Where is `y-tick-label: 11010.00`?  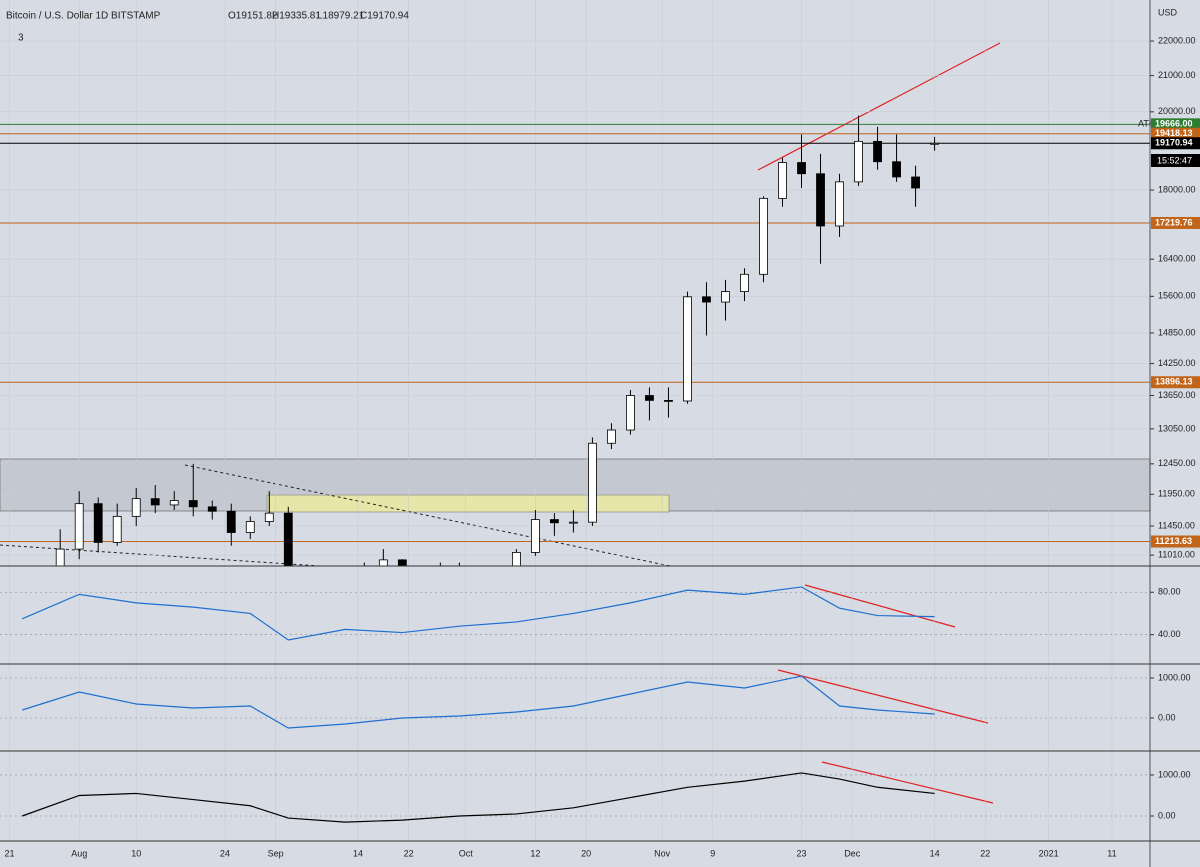 y-tick-label: 11010.00 is located at coordinates (1176, 555).